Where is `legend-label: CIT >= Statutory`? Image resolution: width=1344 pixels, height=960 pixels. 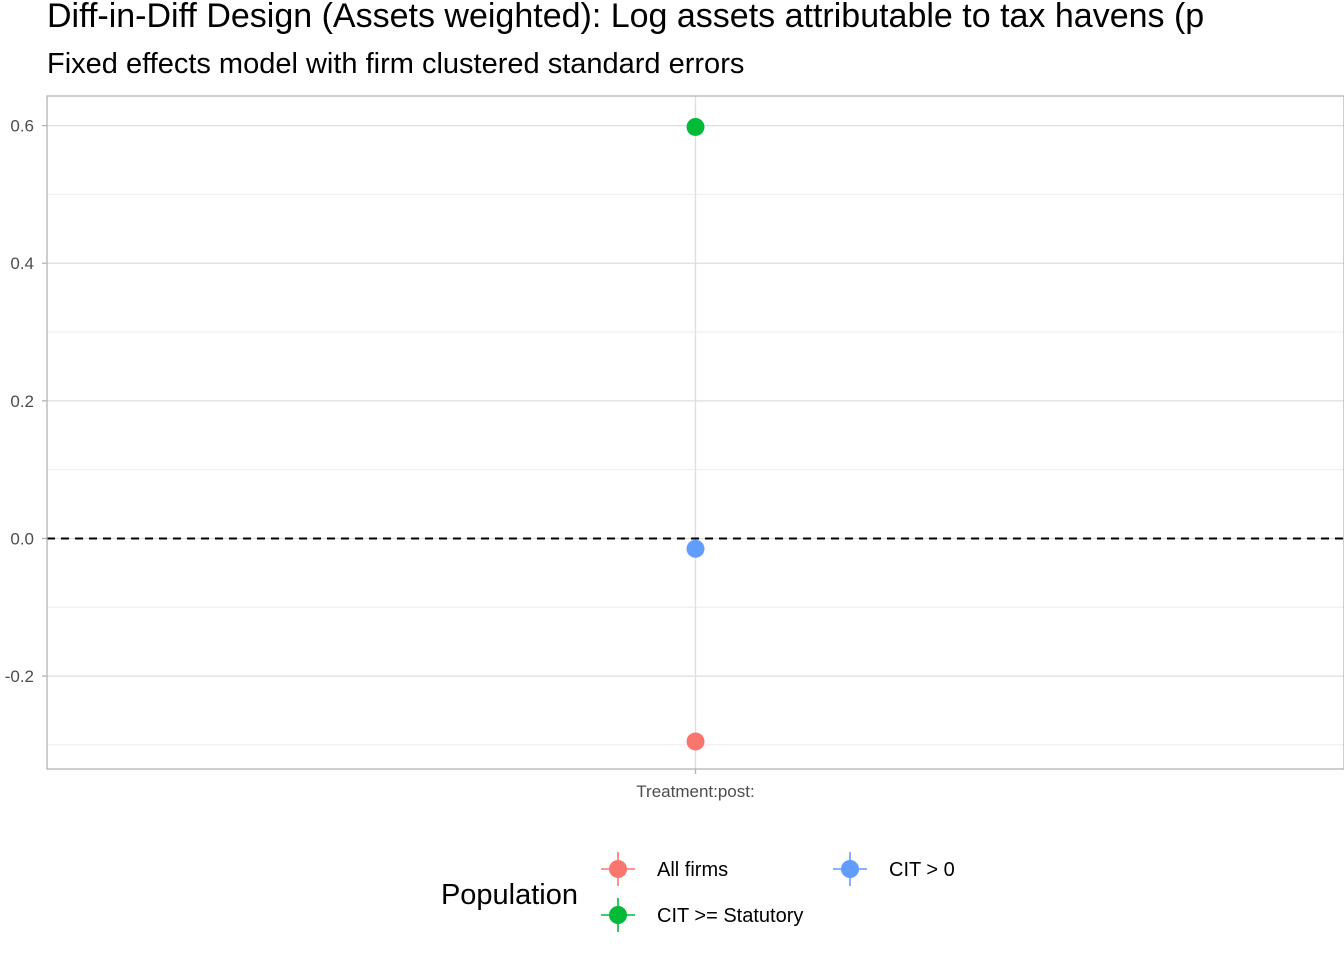 legend-label: CIT >= Statutory is located at coordinates (730, 916).